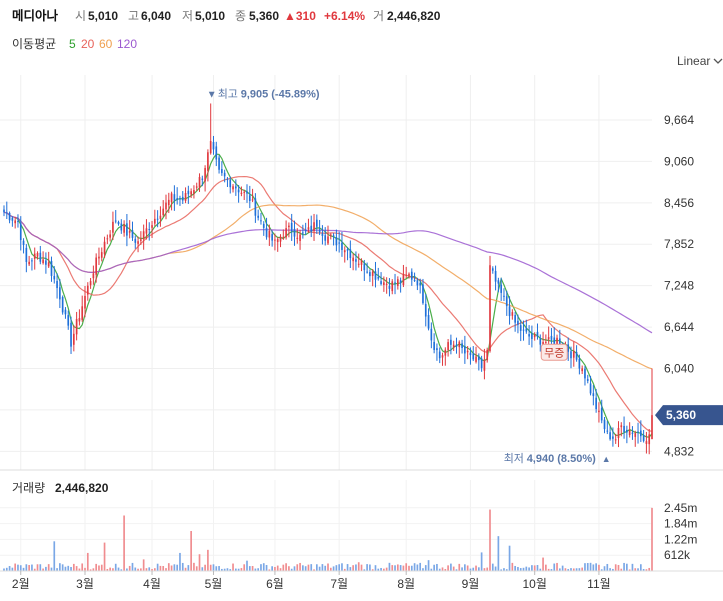  I want to click on scale-selector: Linear, so click(700, 61).